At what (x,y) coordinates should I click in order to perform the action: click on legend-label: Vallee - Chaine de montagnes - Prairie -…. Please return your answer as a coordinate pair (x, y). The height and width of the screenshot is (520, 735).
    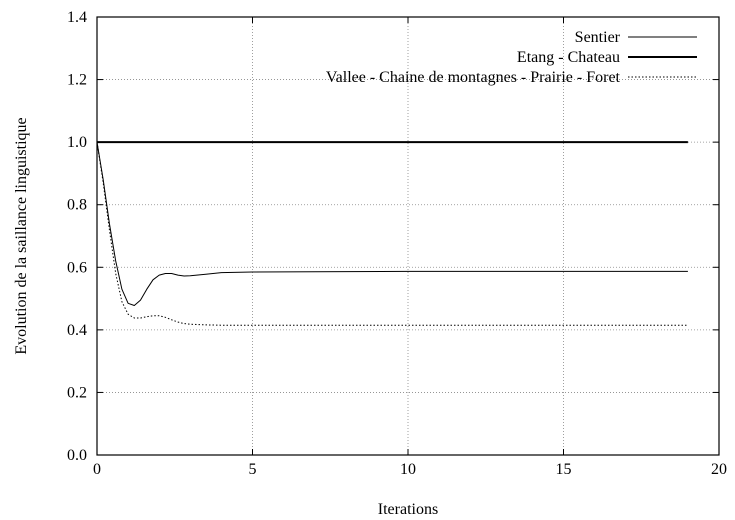
    Looking at the image, I should click on (473, 77).